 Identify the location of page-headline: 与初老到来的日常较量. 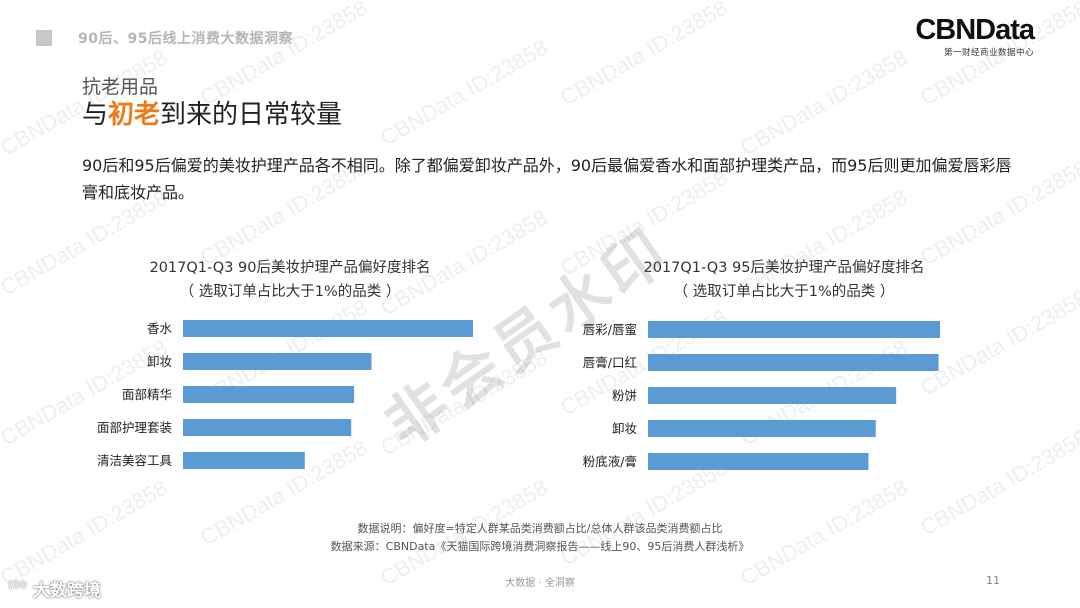
(212, 112).